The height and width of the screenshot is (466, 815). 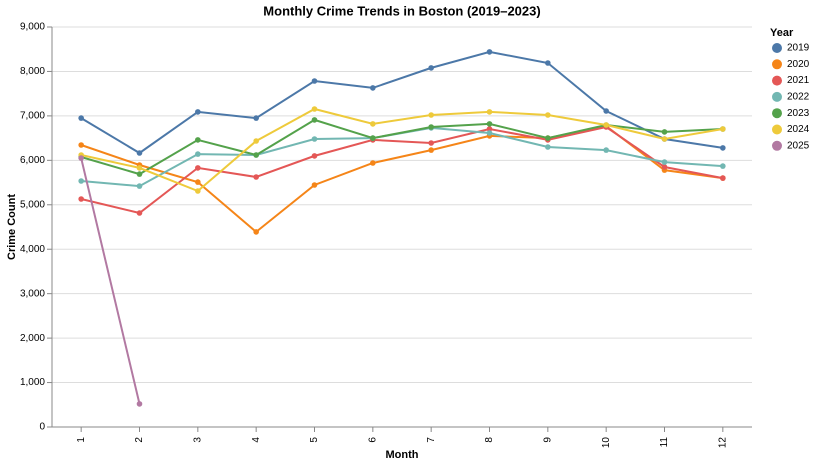 I want to click on legend-label: 2025, so click(x=798, y=145).